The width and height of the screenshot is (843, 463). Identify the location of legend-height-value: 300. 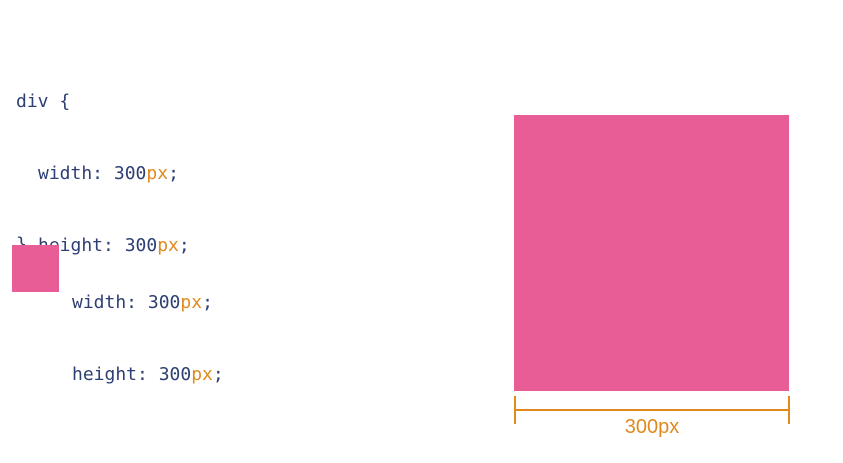
(175, 374).